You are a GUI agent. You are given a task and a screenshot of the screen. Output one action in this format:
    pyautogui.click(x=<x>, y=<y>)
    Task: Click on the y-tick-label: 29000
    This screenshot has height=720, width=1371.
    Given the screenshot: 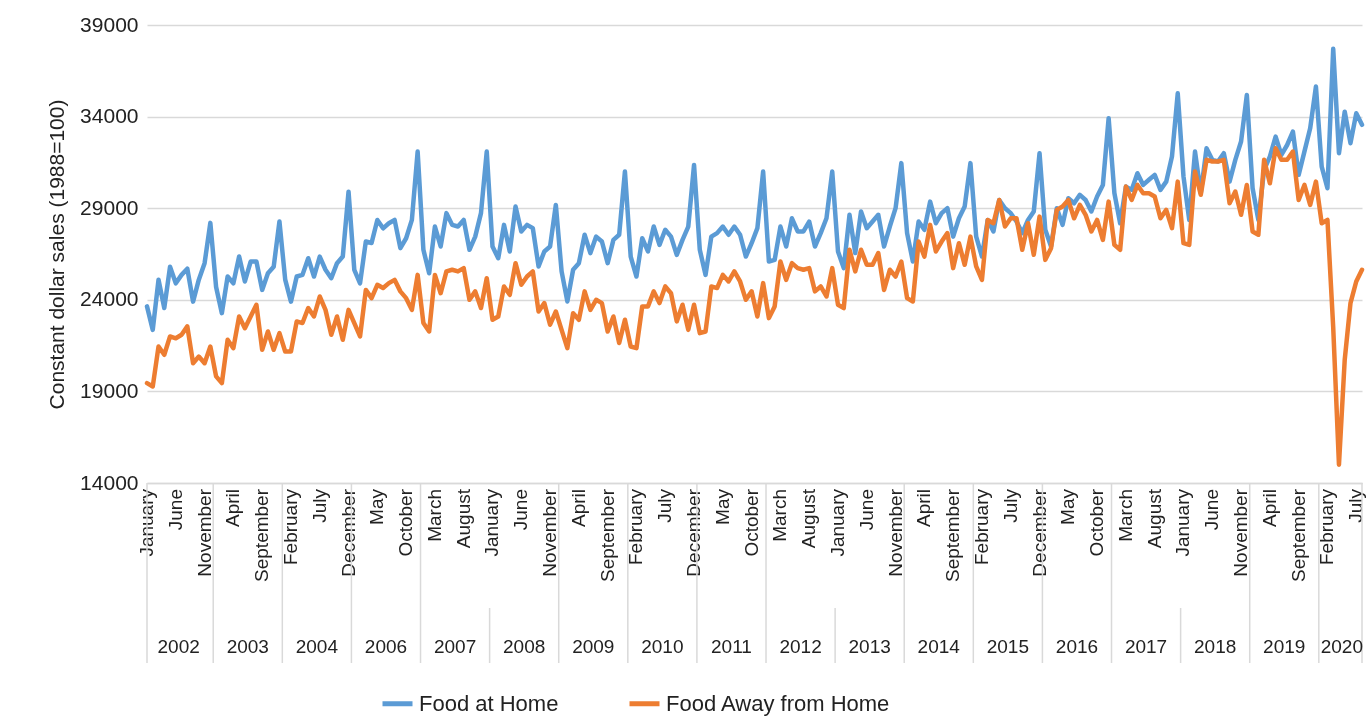 What is the action you would take?
    pyautogui.click(x=109, y=207)
    